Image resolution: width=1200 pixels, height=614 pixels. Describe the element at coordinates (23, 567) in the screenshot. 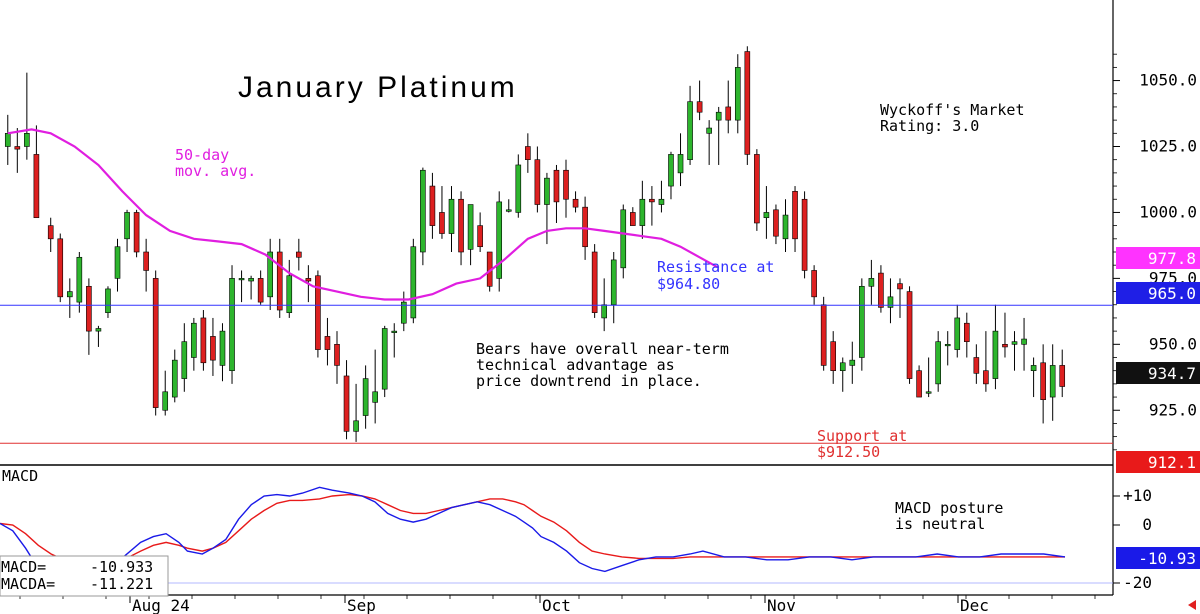

I see `macd-readout-label: MACD=` at that location.